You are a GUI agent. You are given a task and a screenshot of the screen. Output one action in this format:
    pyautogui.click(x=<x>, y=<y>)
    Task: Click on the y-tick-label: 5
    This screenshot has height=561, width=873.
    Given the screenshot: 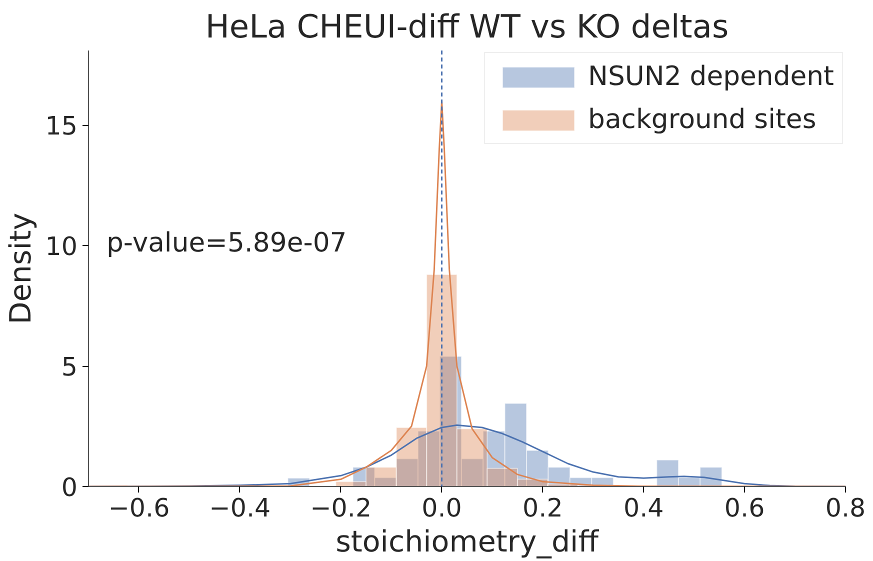 What is the action you would take?
    pyautogui.click(x=69, y=367)
    